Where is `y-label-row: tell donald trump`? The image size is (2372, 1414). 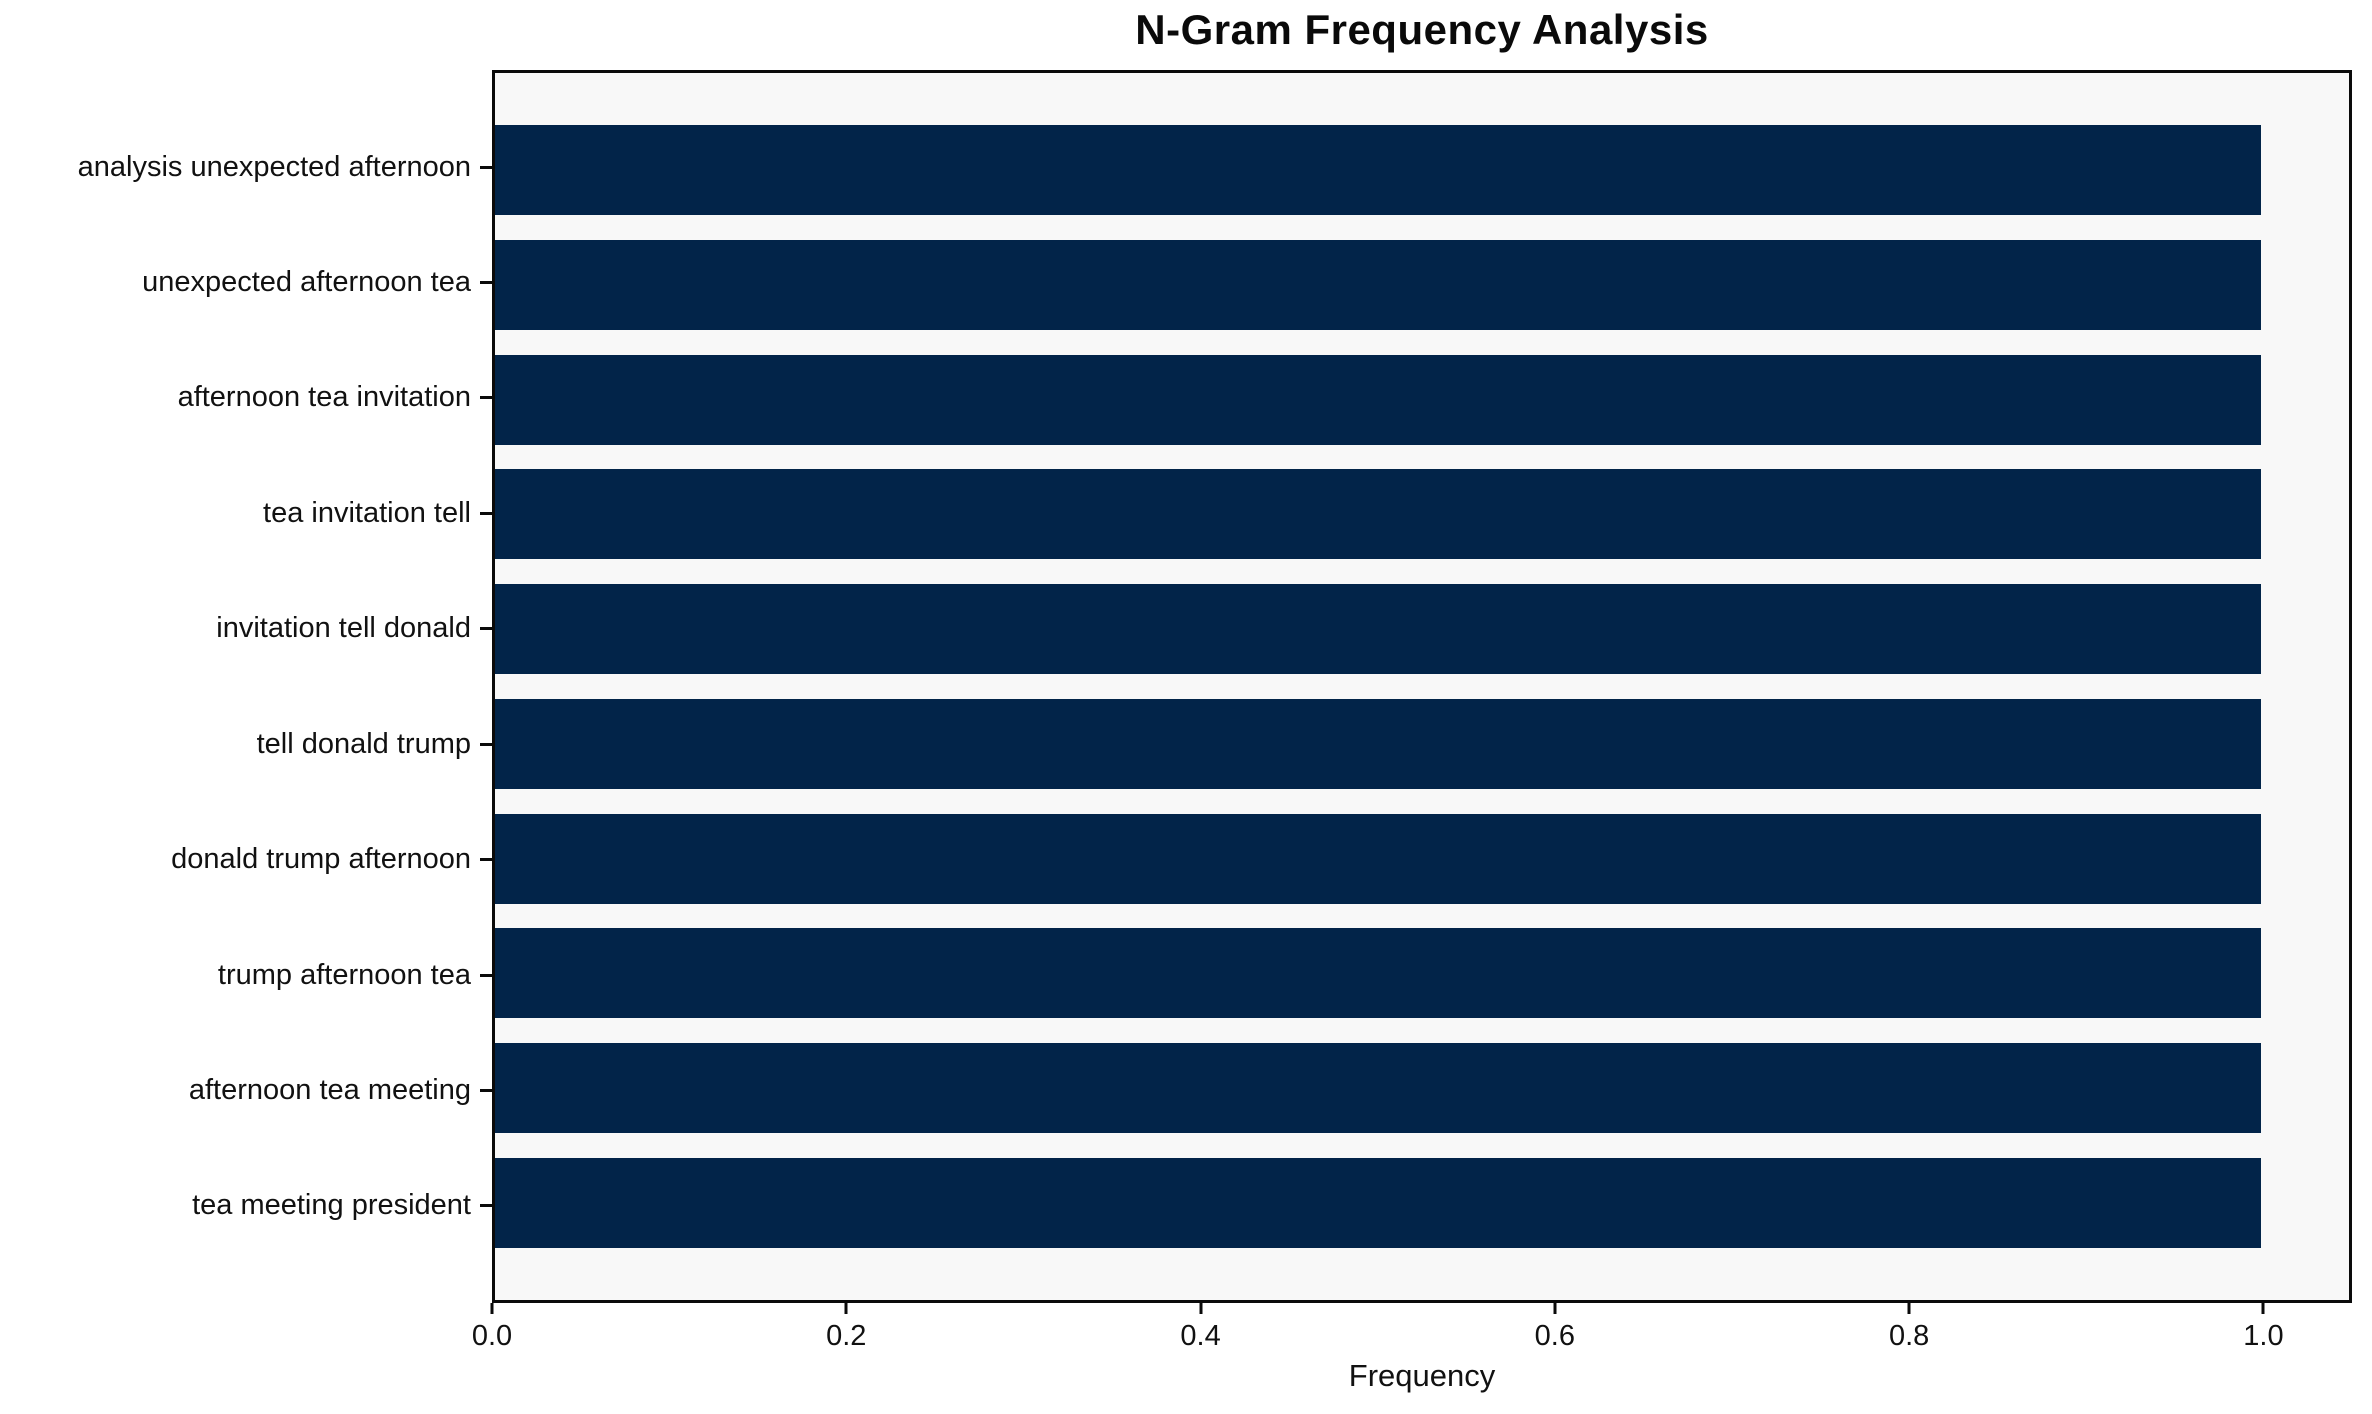
y-label-row: tell donald trump is located at coordinates (246, 744).